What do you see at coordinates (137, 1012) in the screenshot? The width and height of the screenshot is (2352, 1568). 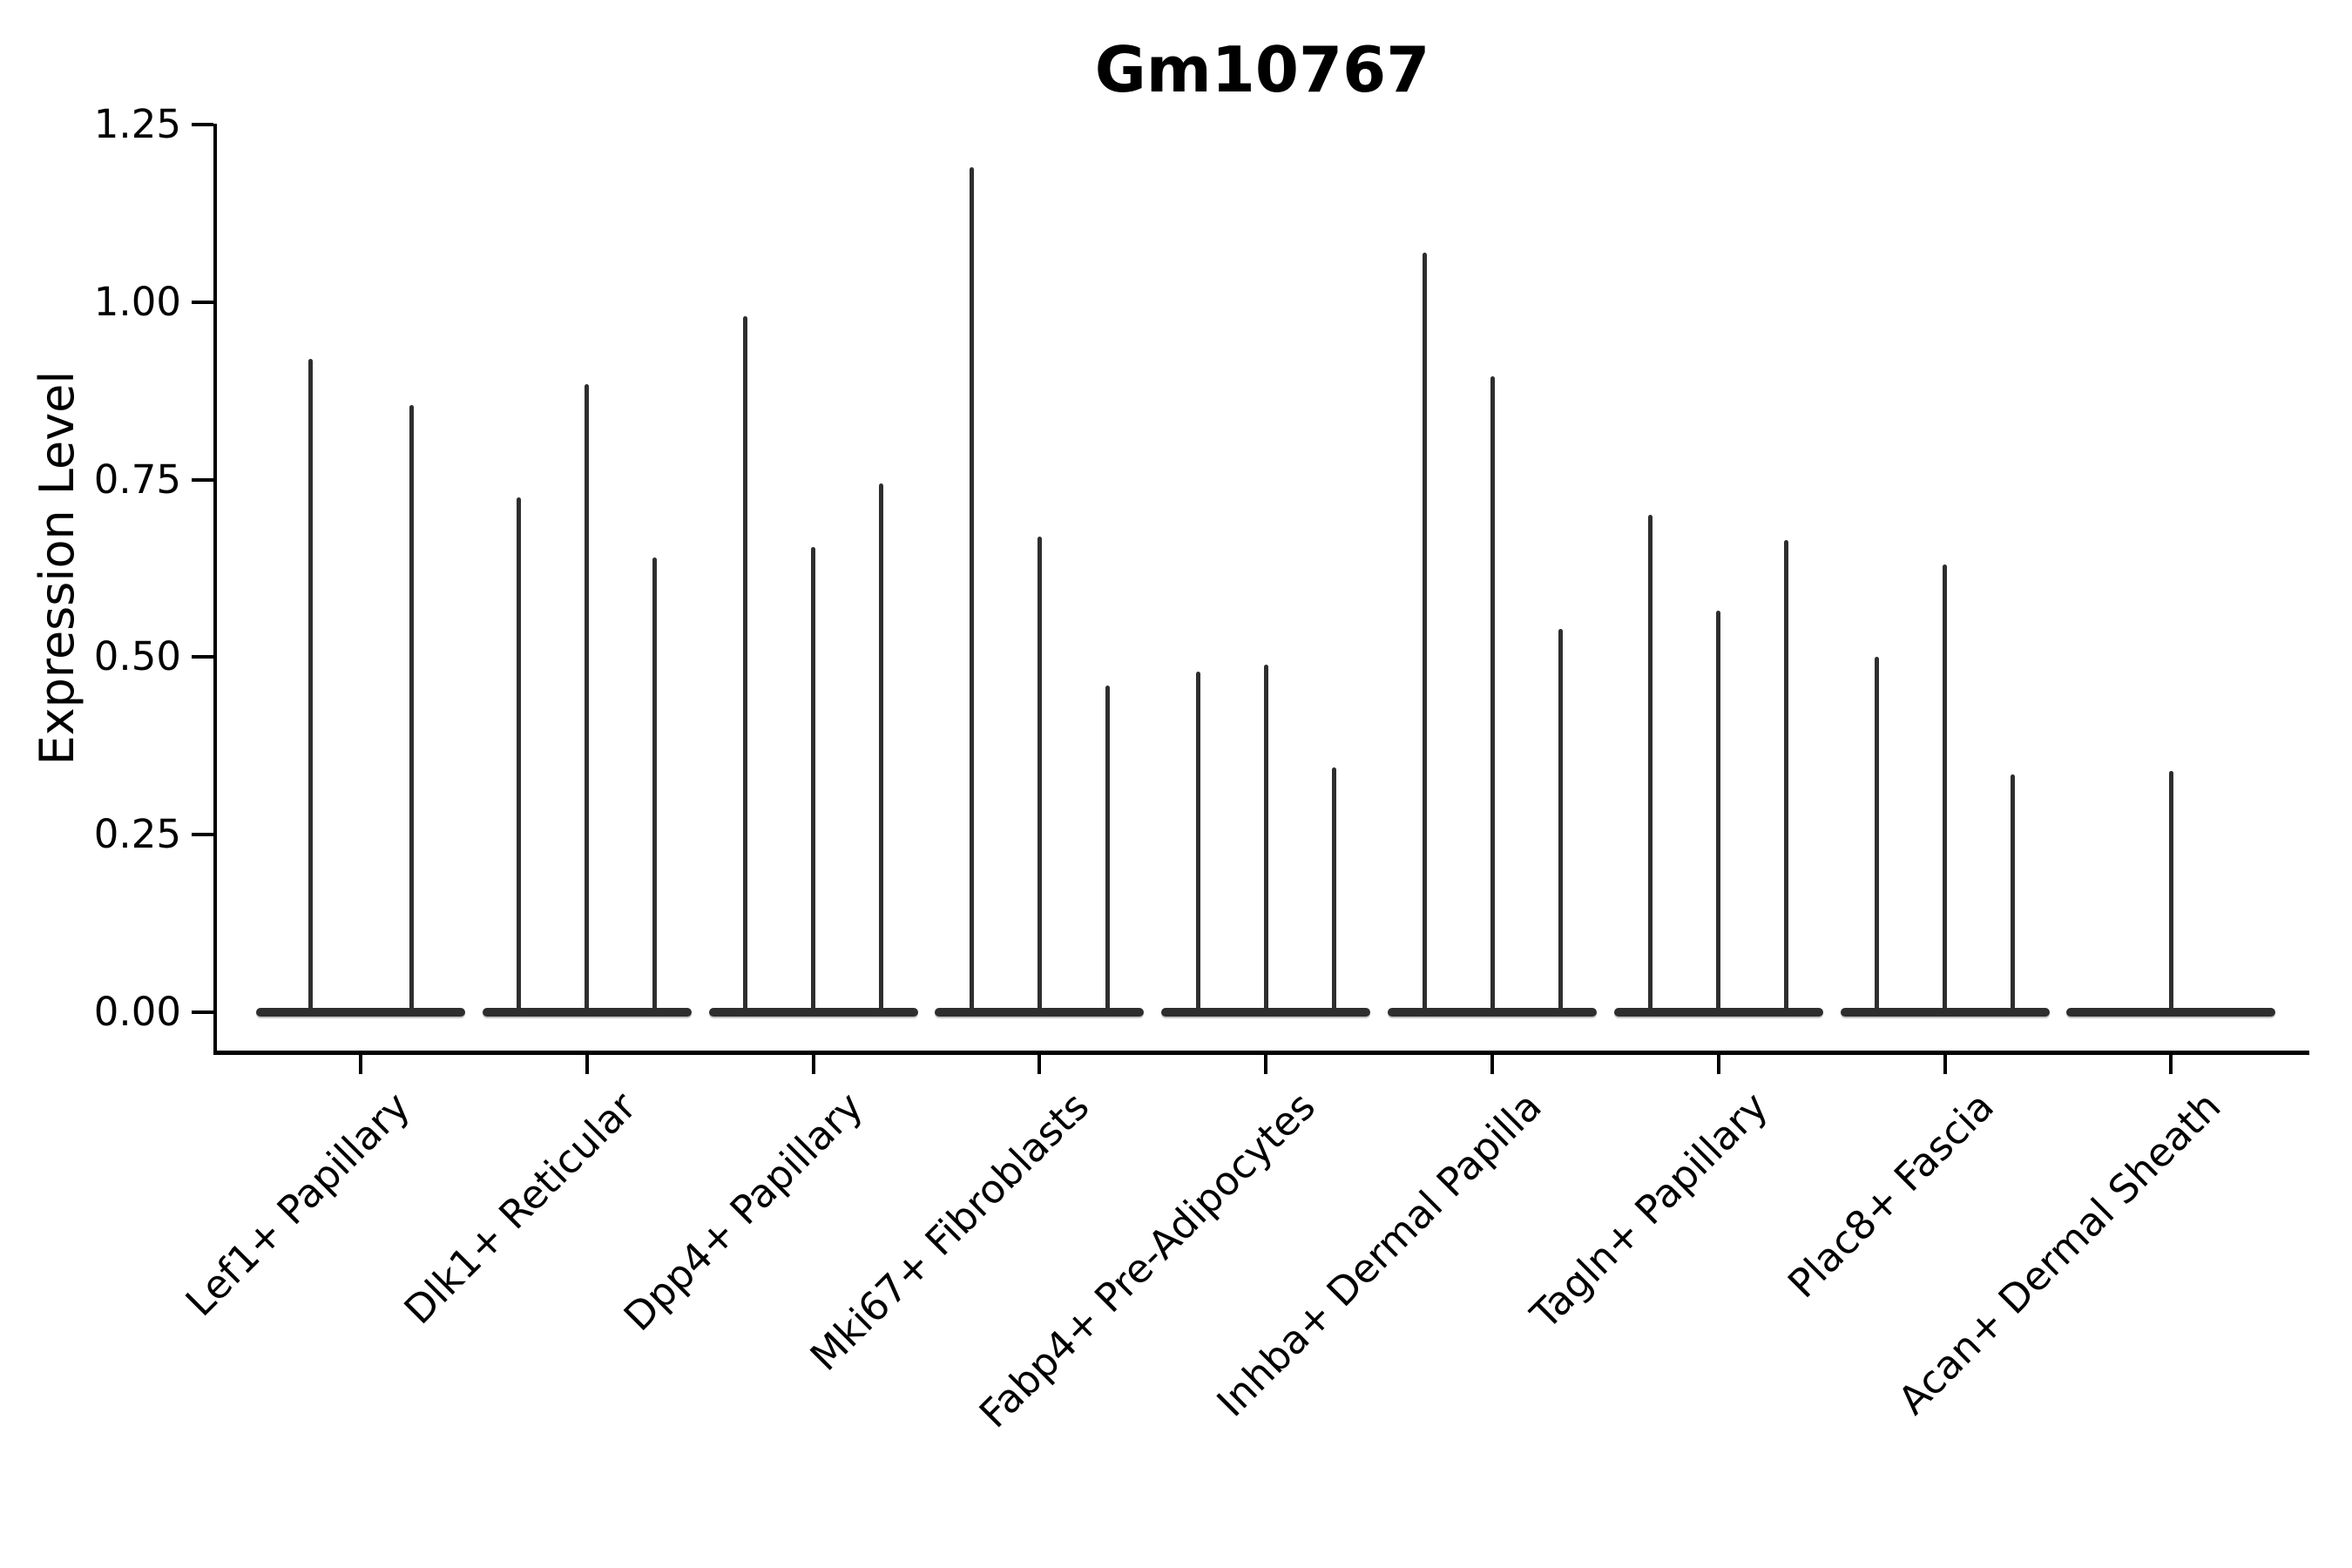 I see `y-tick-label: 0.00` at bounding box center [137, 1012].